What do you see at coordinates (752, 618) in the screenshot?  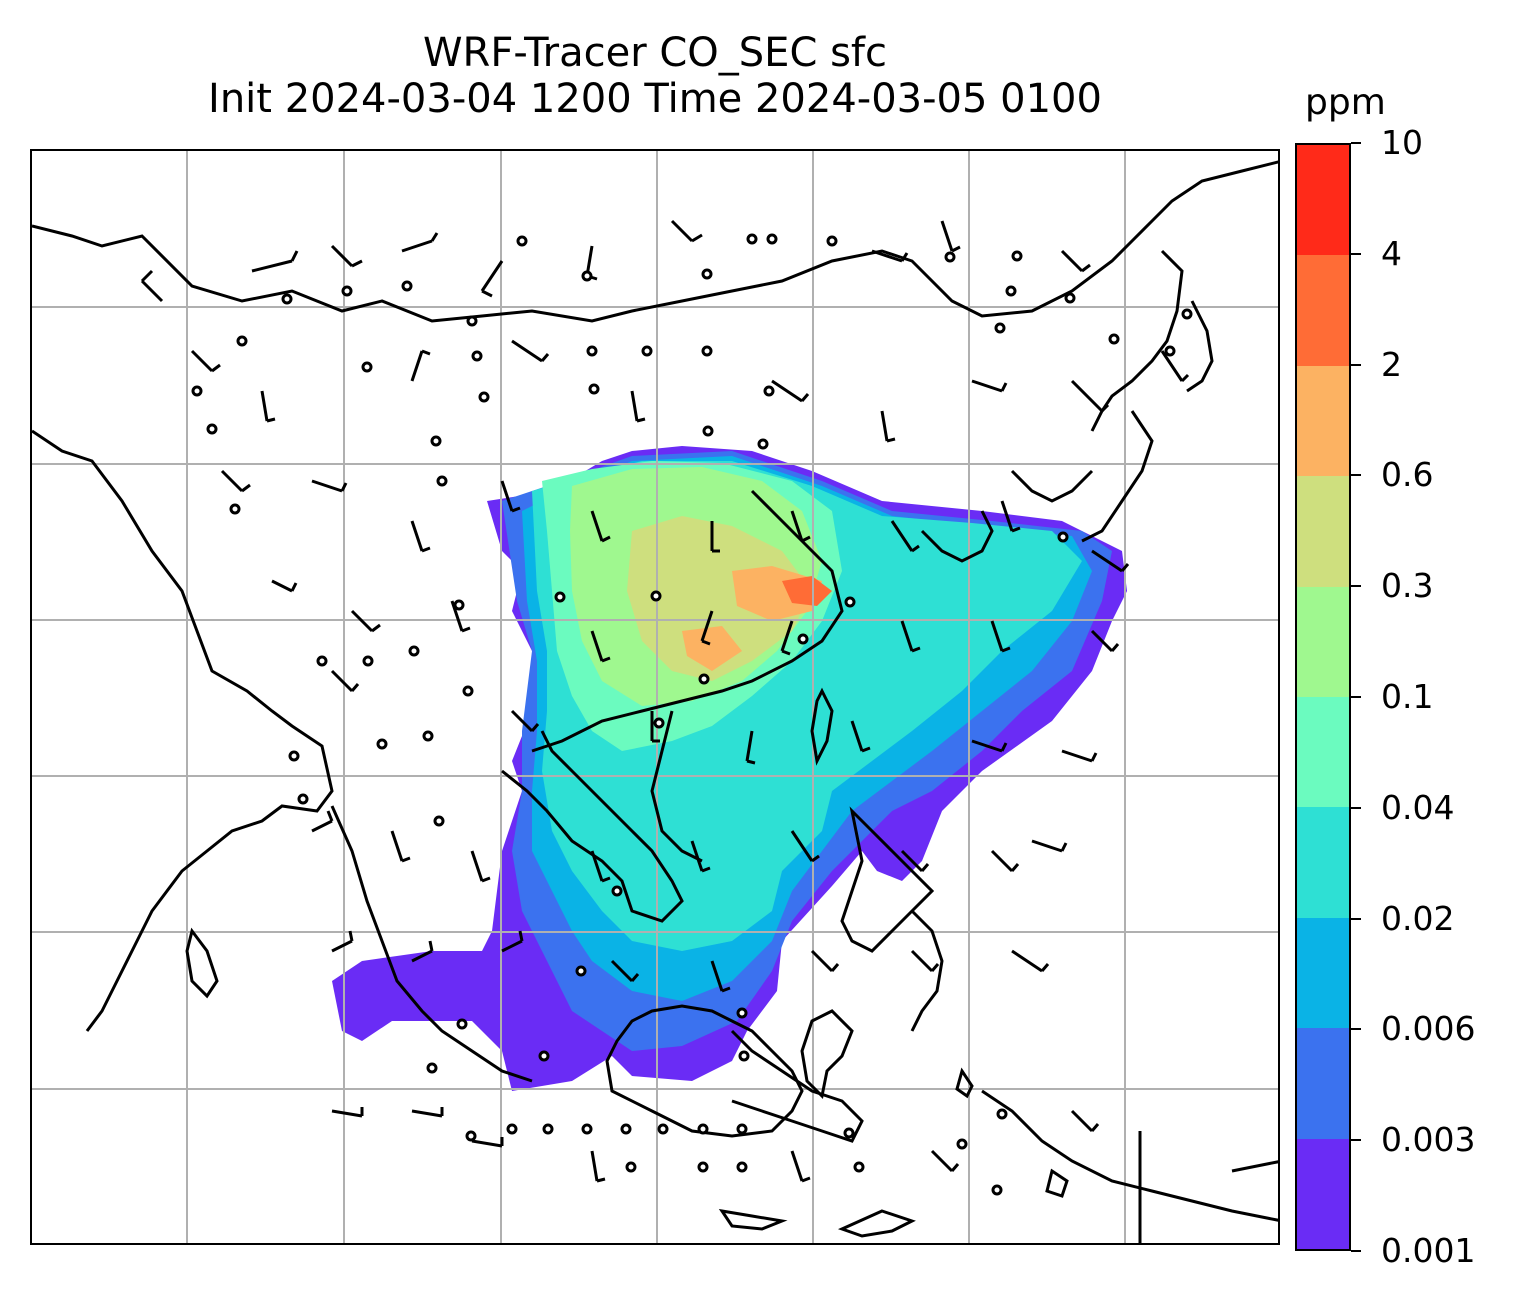 I see `conc-level-0.6` at bounding box center [752, 618].